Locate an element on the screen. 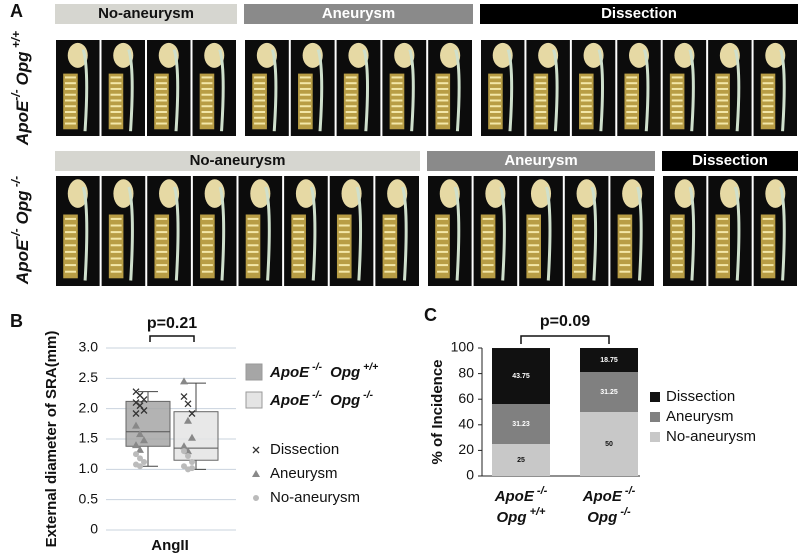 Image resolution: width=800 pixels, height=554 pixels. y-axis-label: % of Incidence is located at coordinates (437, 411).